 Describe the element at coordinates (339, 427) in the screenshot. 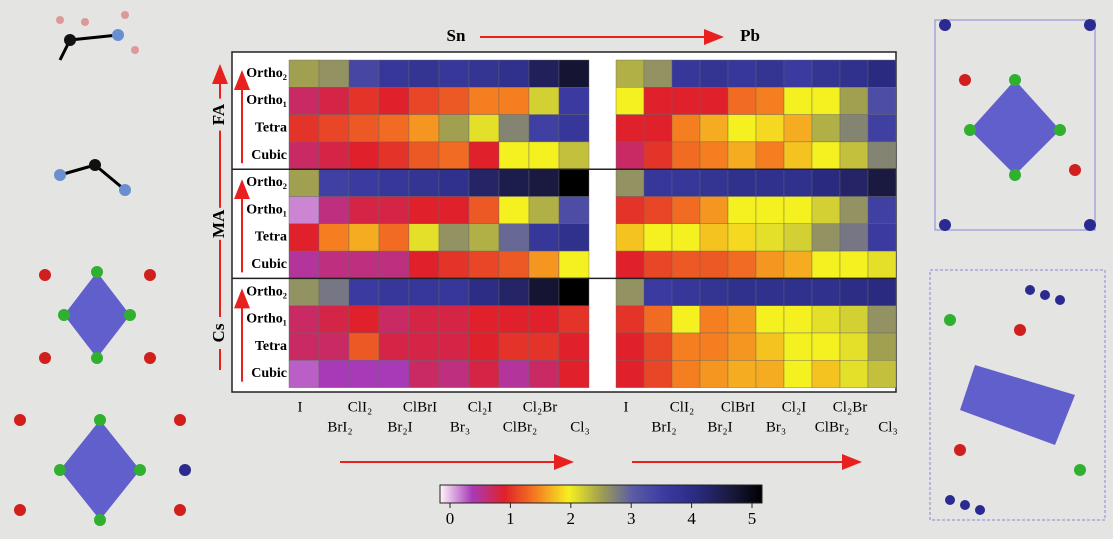

I see `x-tick-label: BrI₂` at that location.